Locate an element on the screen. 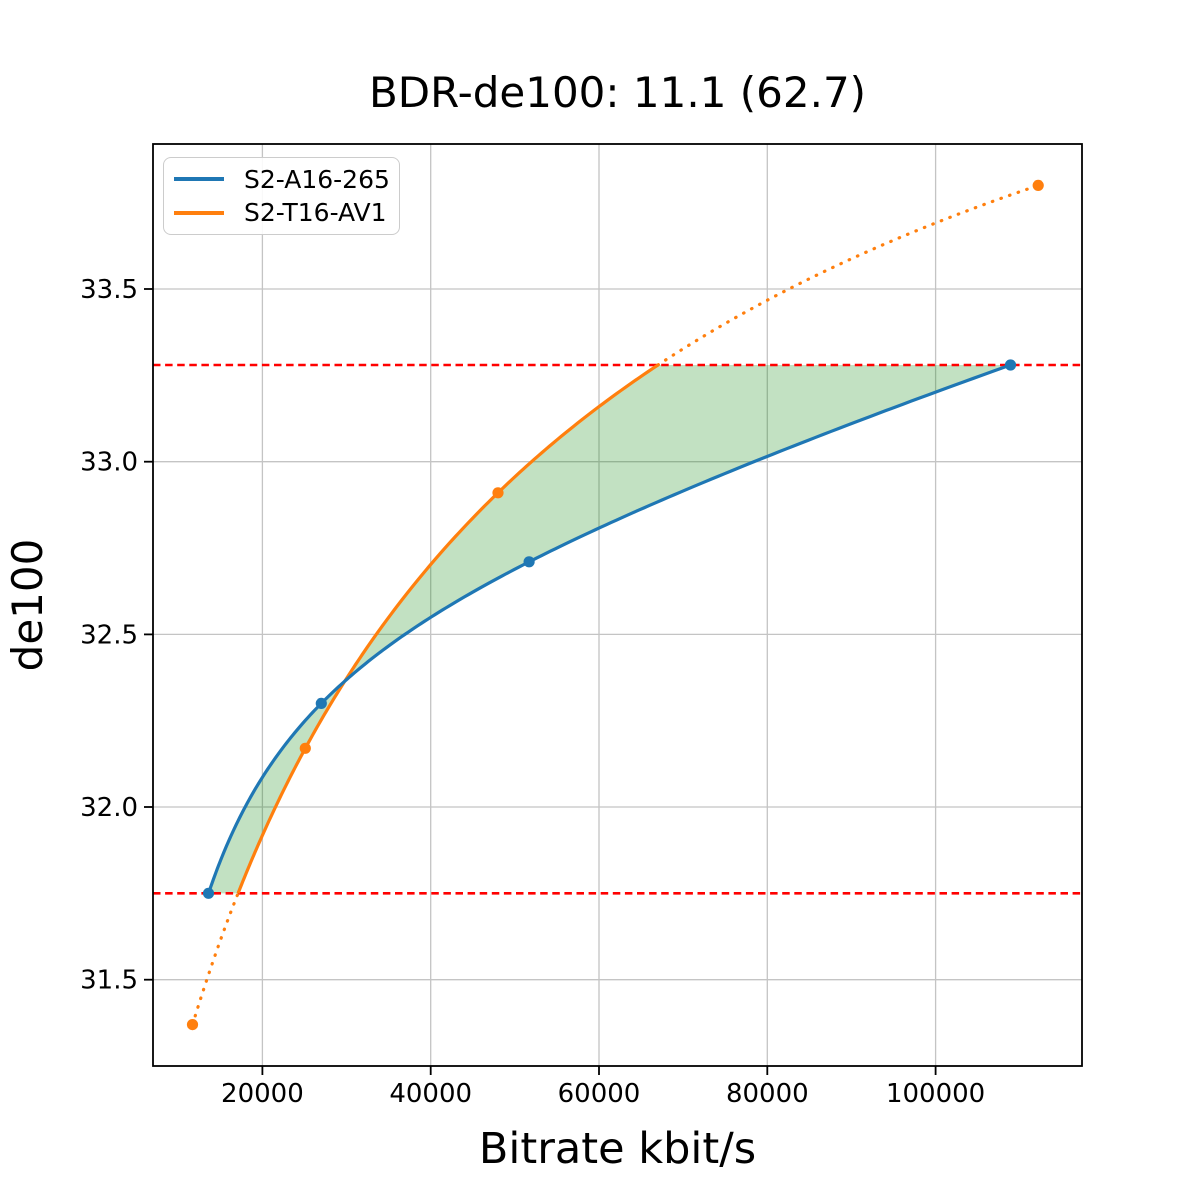 This screenshot has height=1200, width=1200. y-axis-label: de100 is located at coordinates (27, 605).